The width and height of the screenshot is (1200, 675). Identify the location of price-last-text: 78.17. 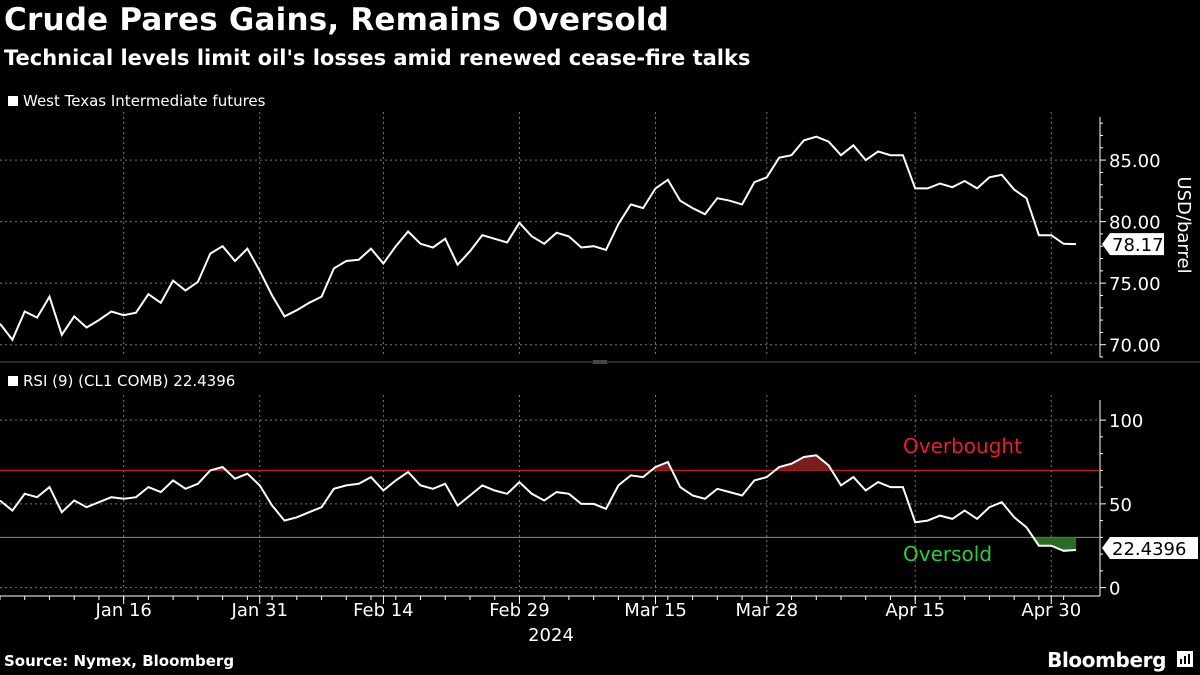
(1138, 245).